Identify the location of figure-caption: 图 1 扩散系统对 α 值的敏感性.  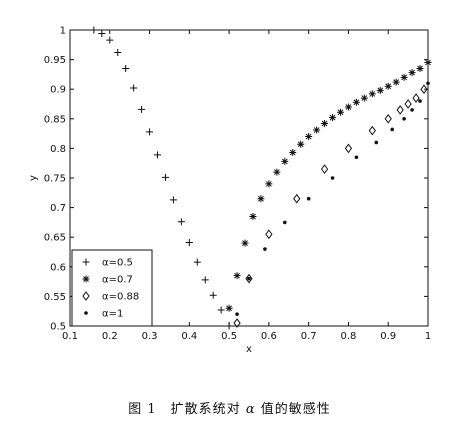
(229, 407).